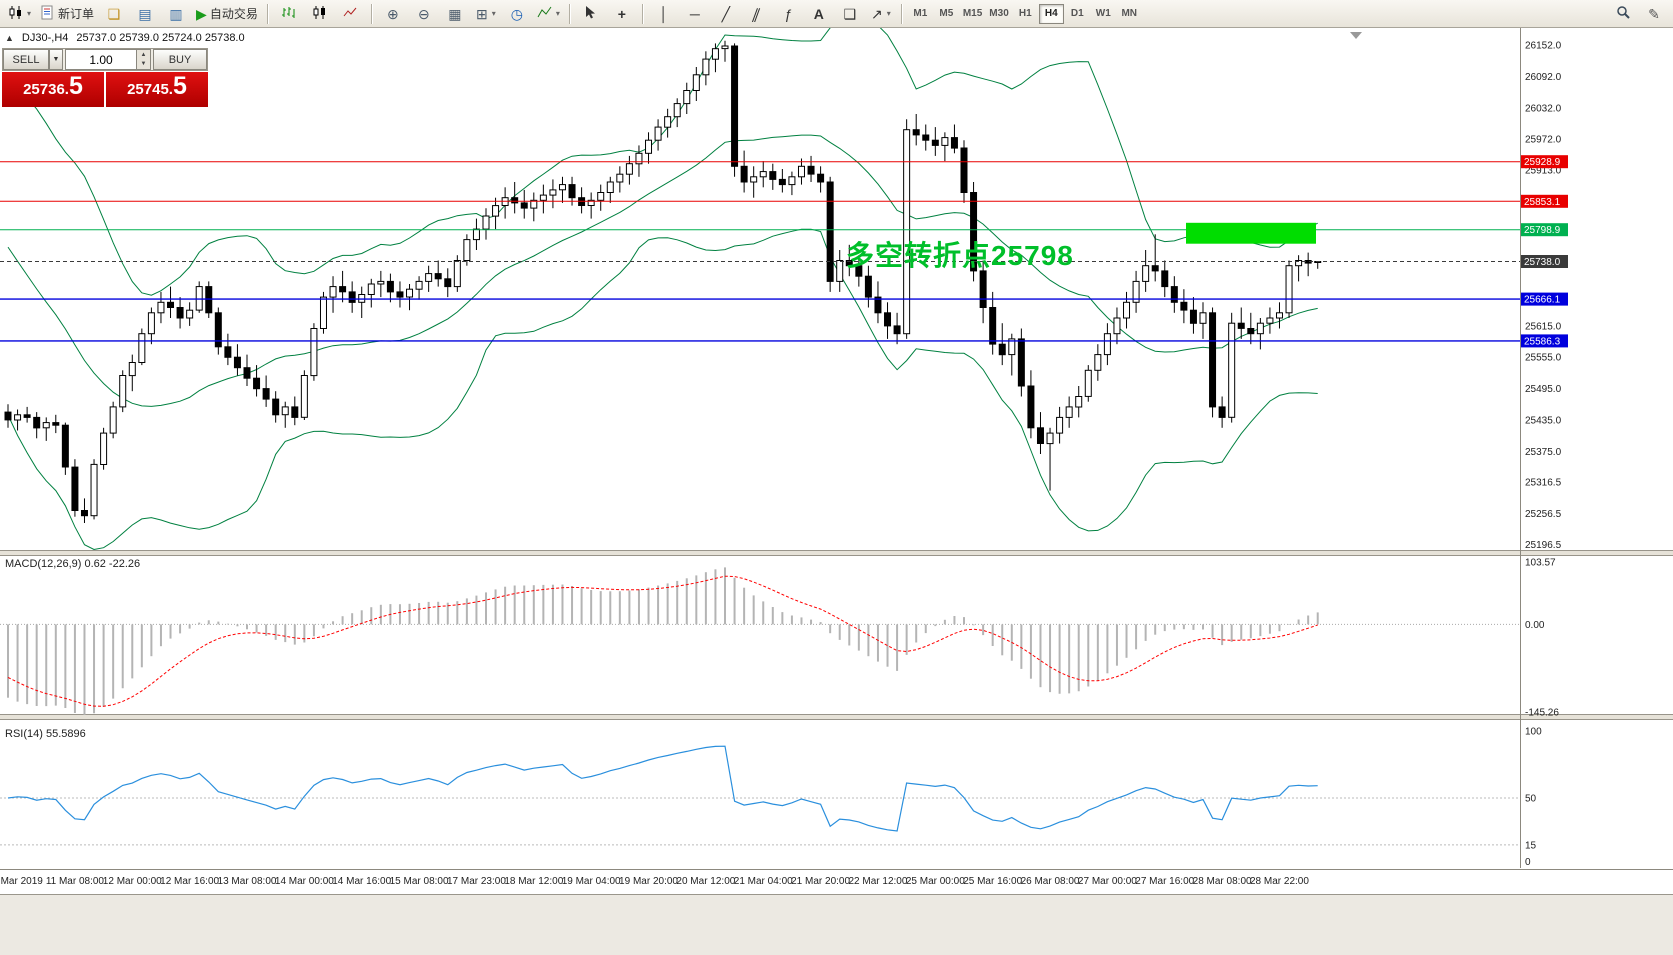  I want to click on time-label: 20 Mar 12:00, so click(706, 881).